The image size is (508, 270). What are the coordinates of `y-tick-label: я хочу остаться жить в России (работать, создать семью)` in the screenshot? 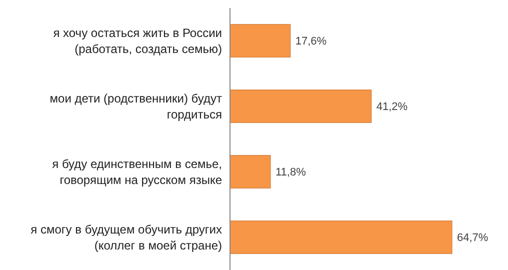 It's located at (137, 41).